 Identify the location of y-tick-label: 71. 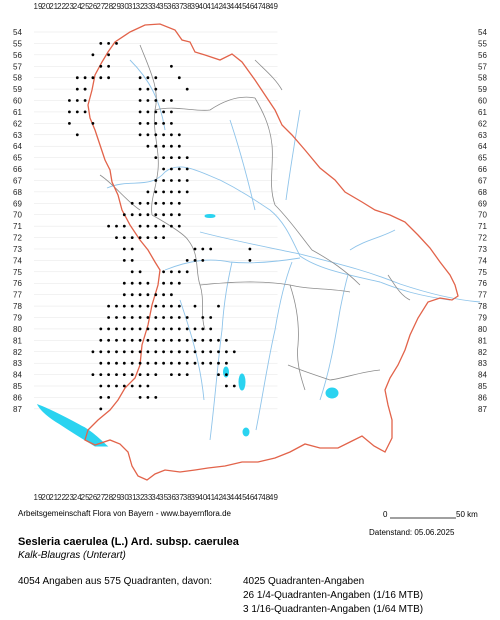
(17, 226).